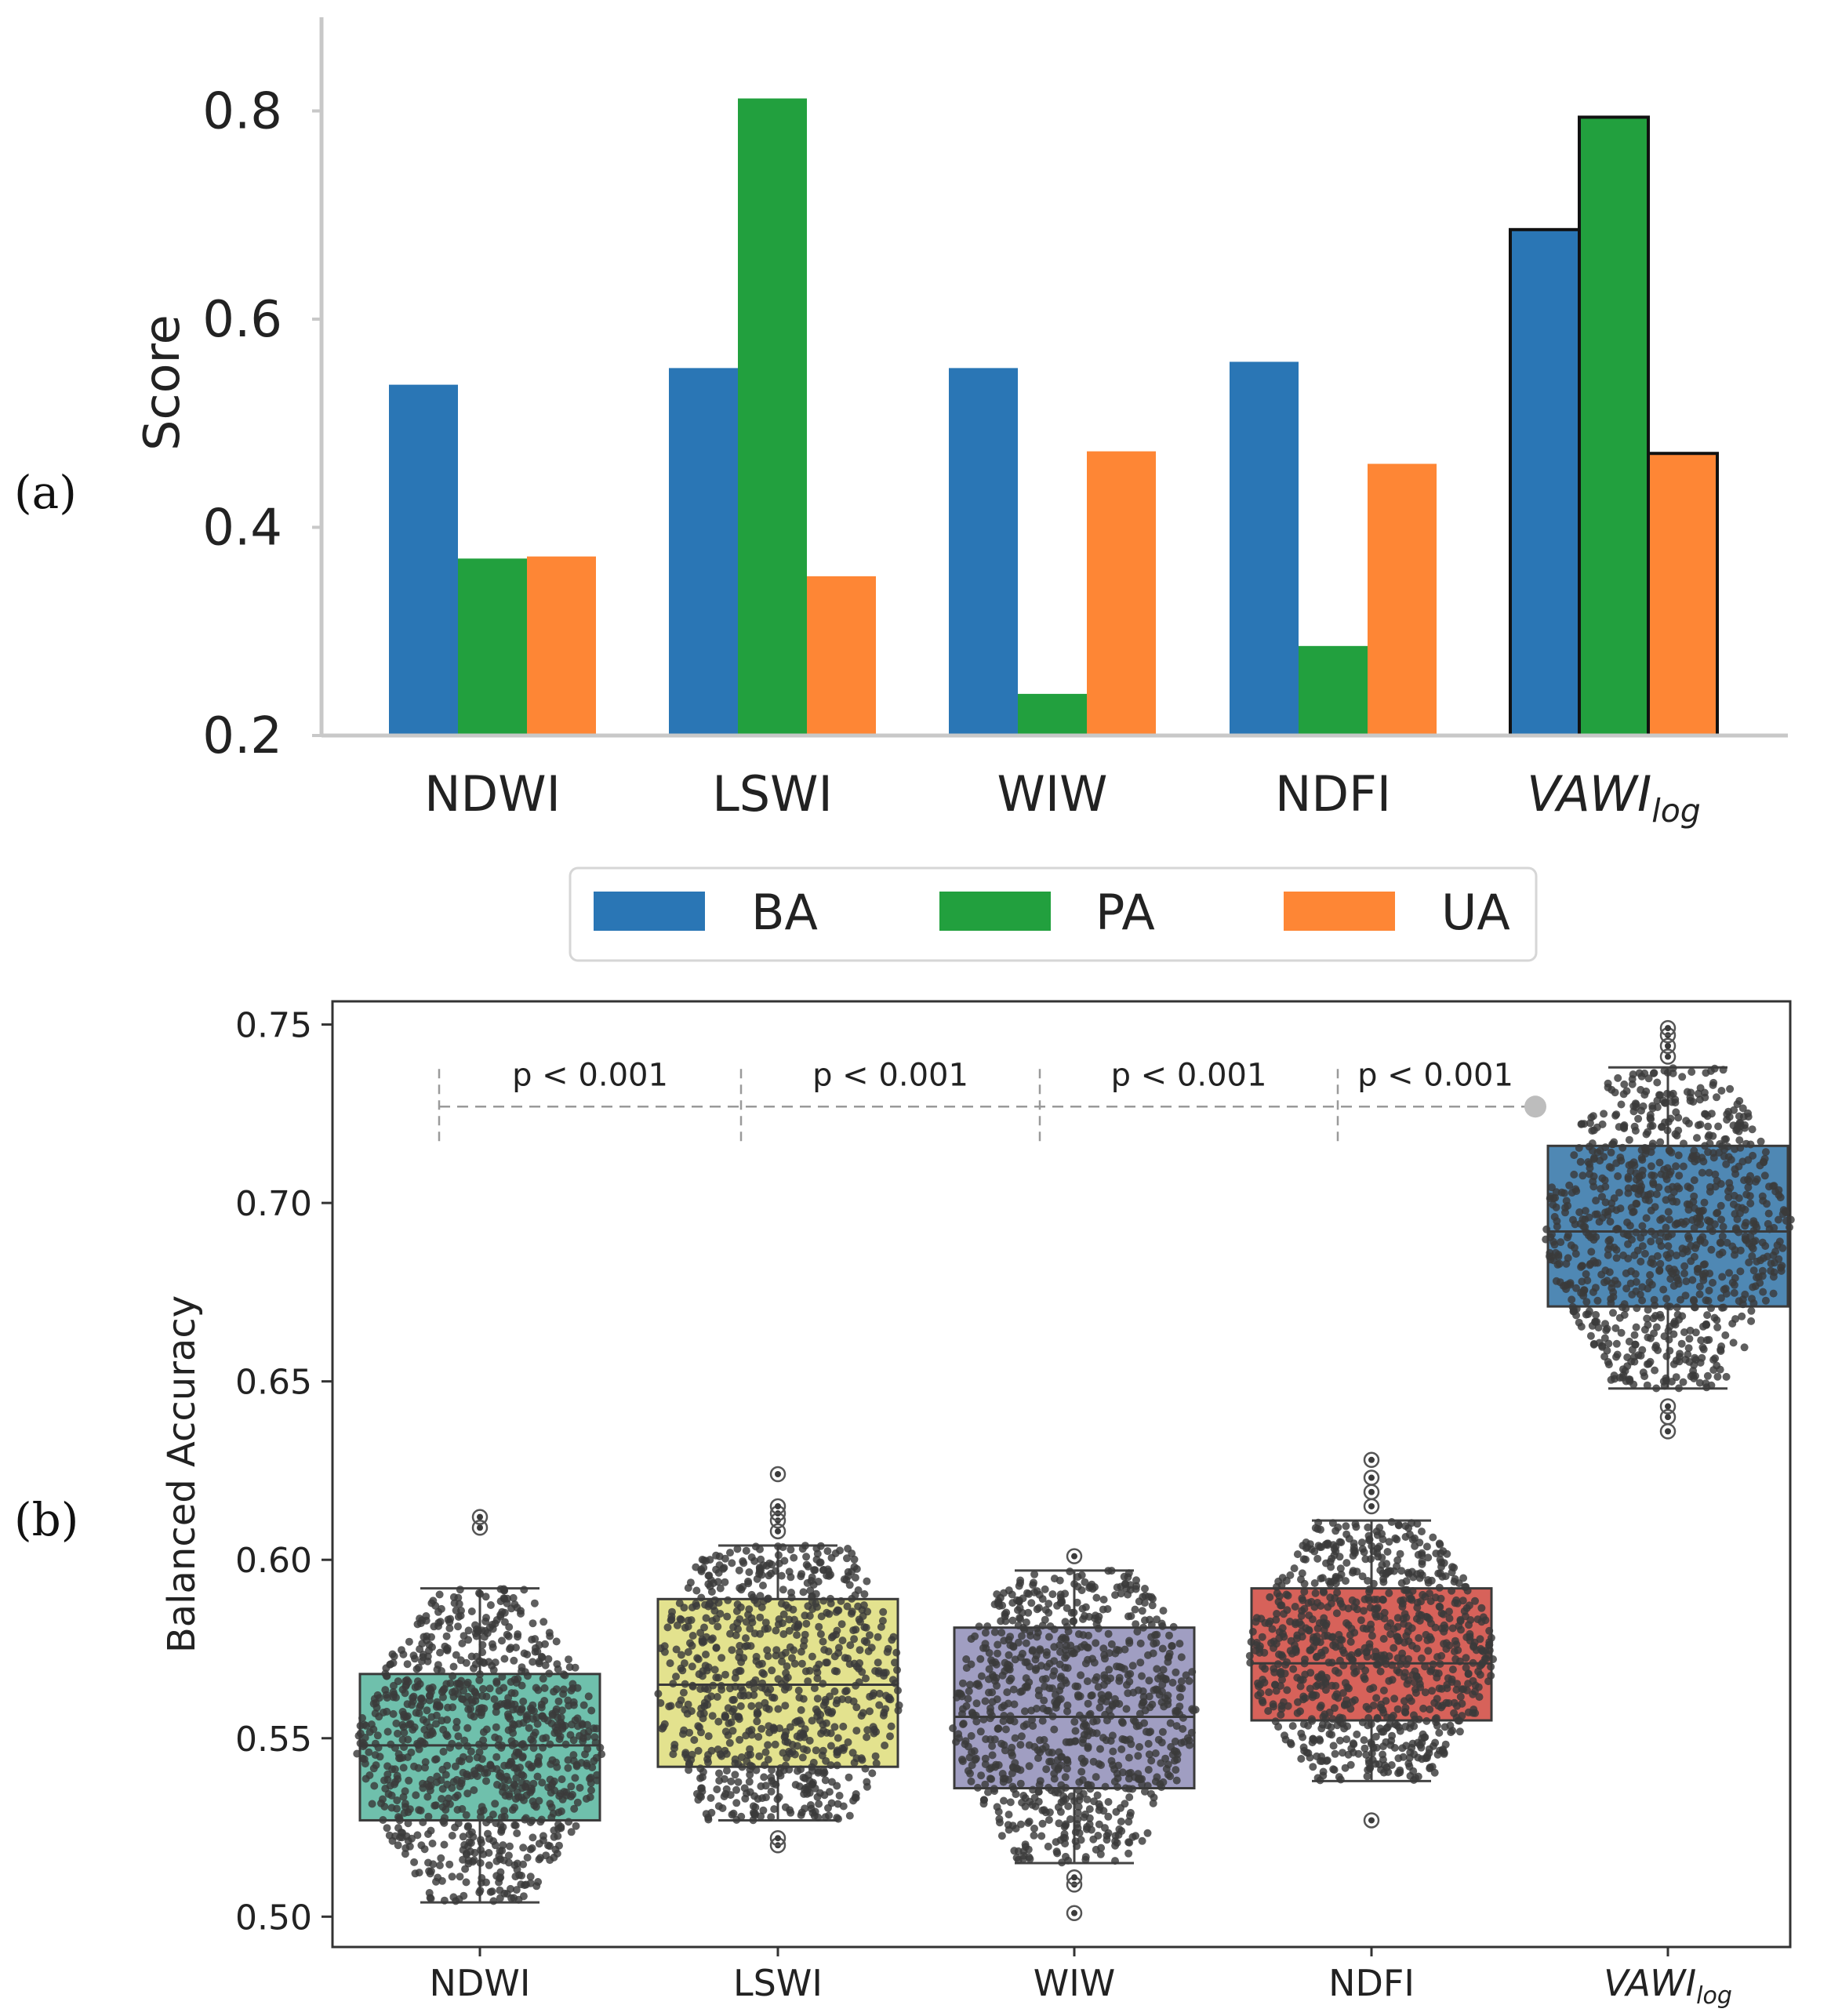 The height and width of the screenshot is (2016, 1831). I want to click on outlier-point-ndwi, so click(480, 1516).